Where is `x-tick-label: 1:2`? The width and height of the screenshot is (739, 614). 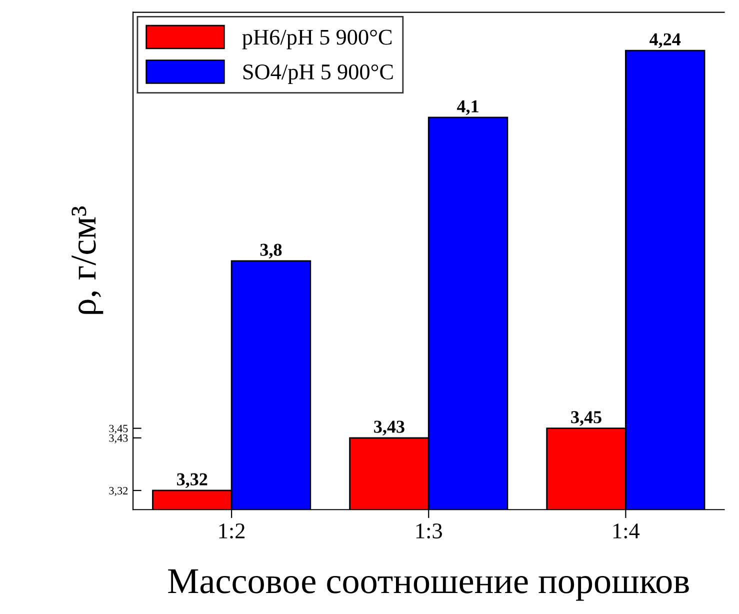
x-tick-label: 1:2 is located at coordinates (232, 531).